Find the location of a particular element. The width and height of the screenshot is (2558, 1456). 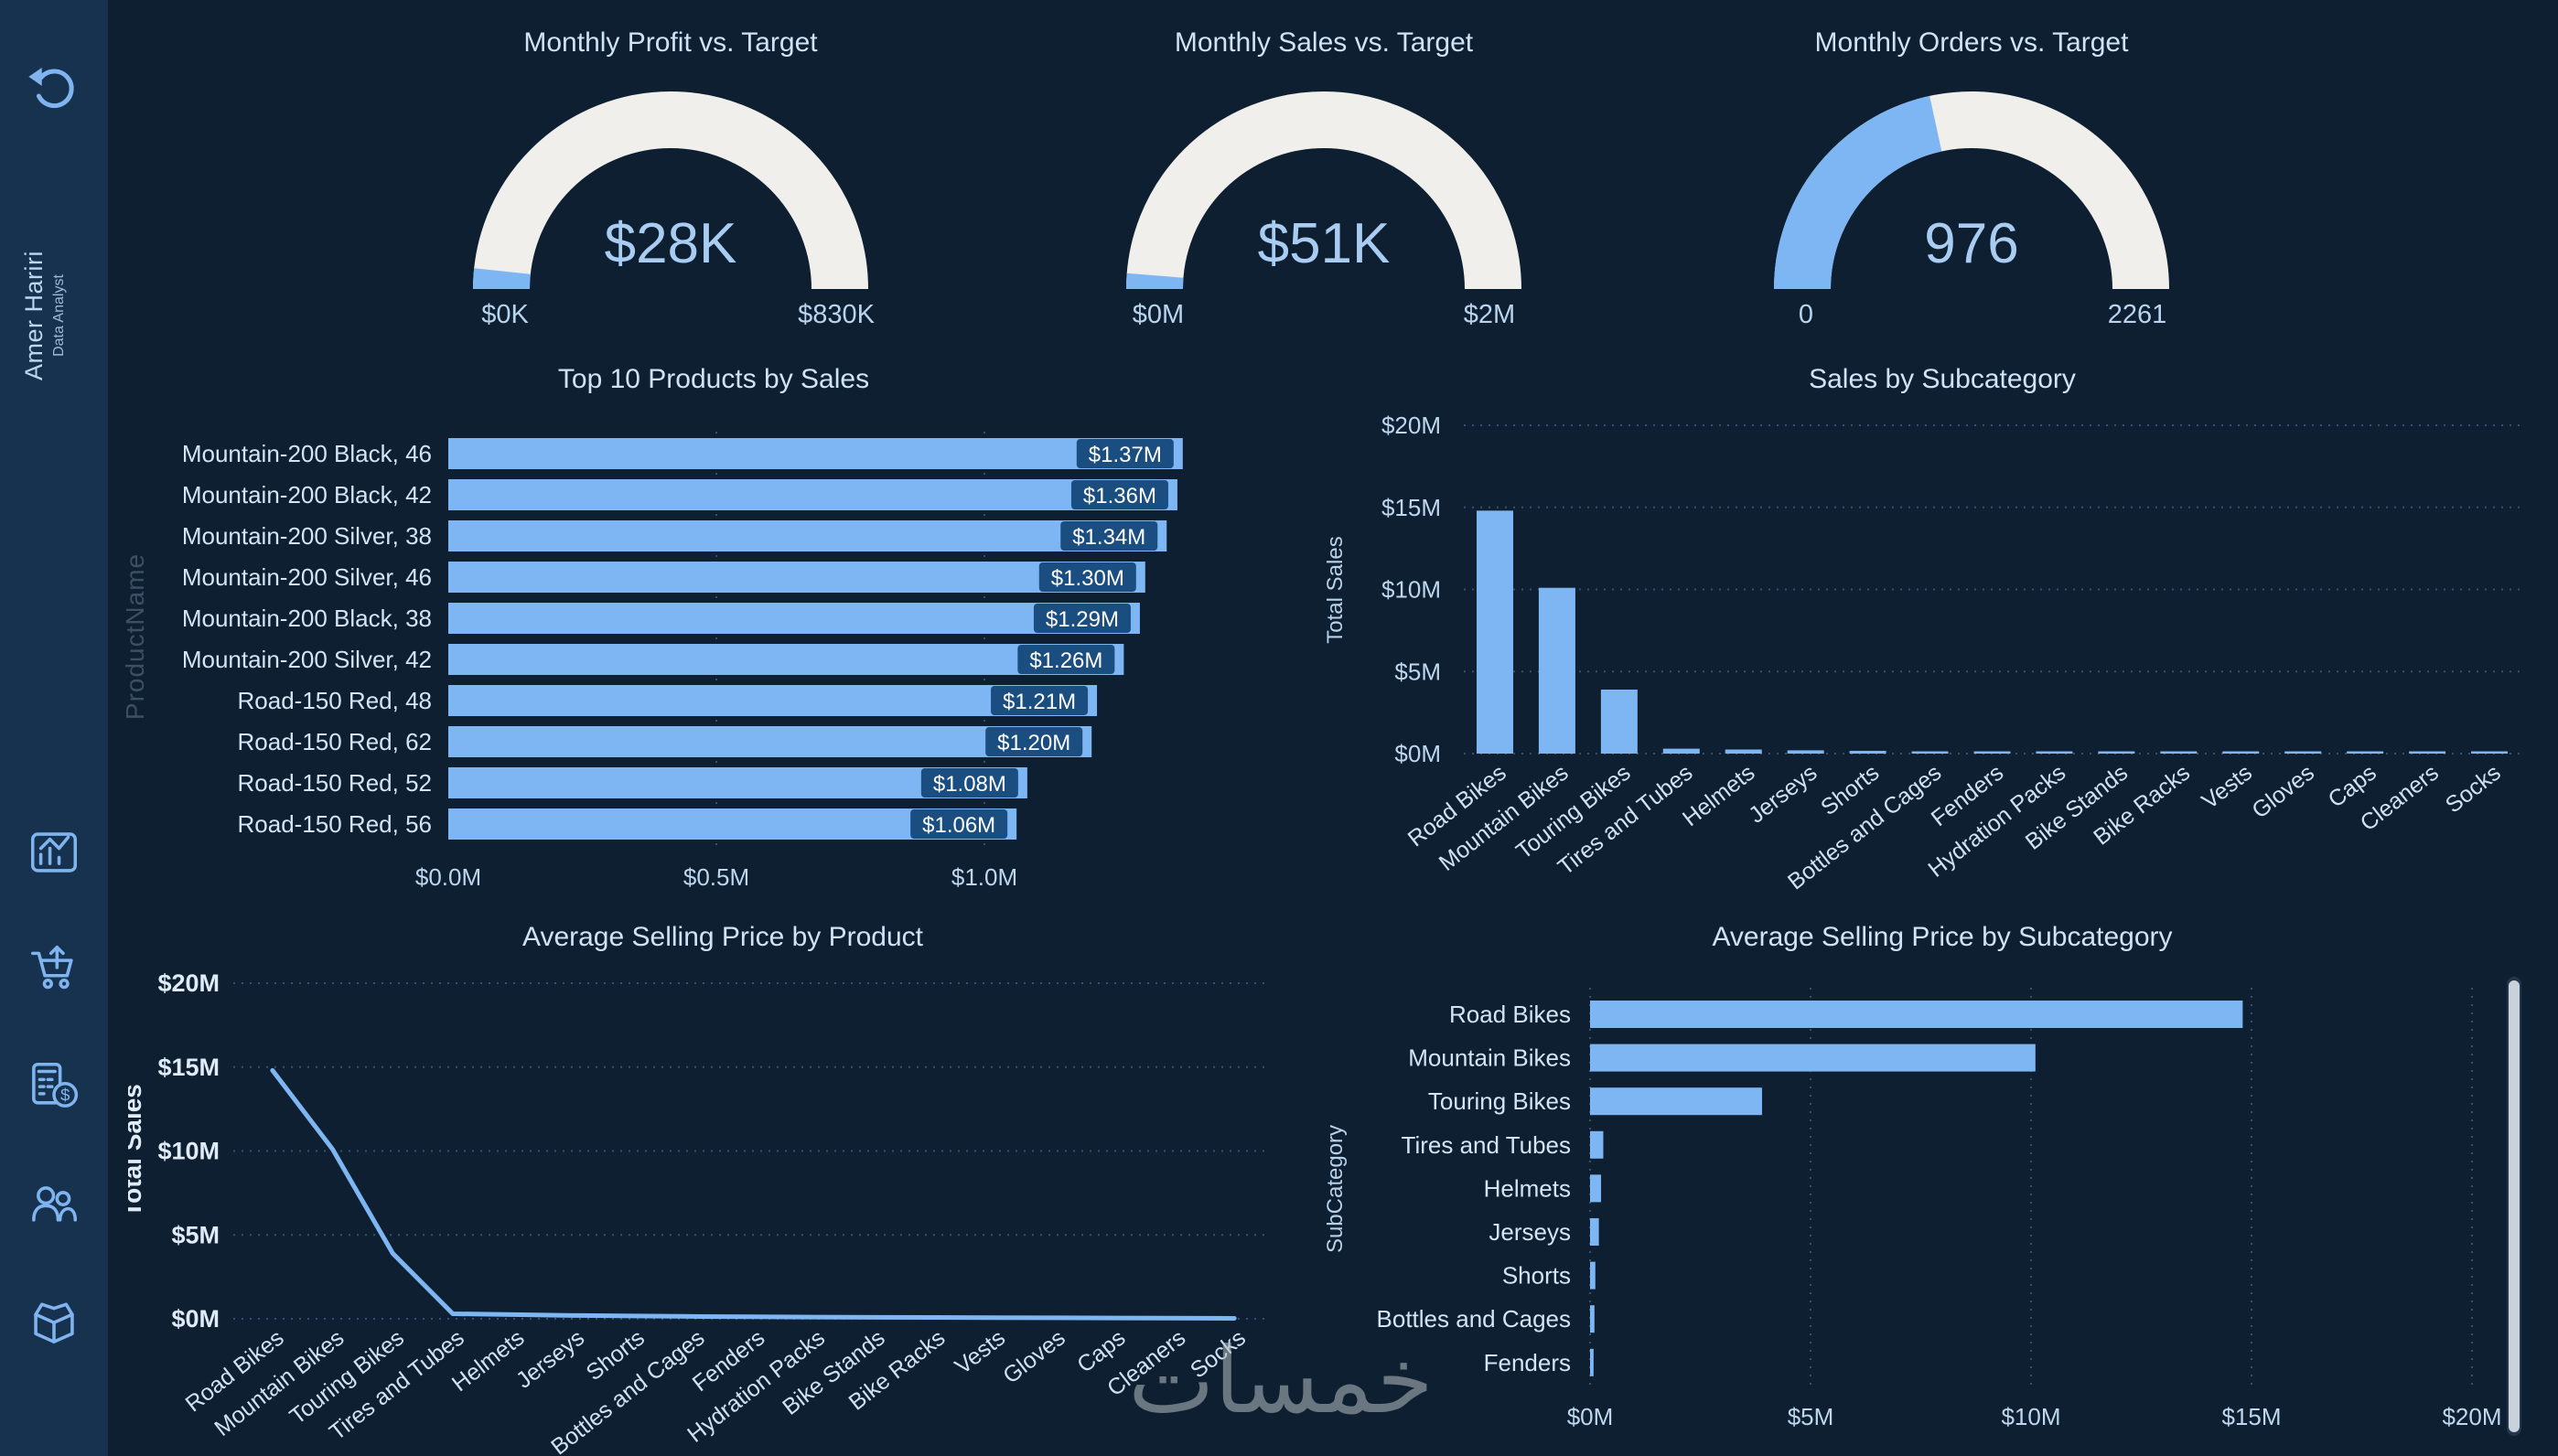

tick-b: $15M is located at coordinates (188, 1067).